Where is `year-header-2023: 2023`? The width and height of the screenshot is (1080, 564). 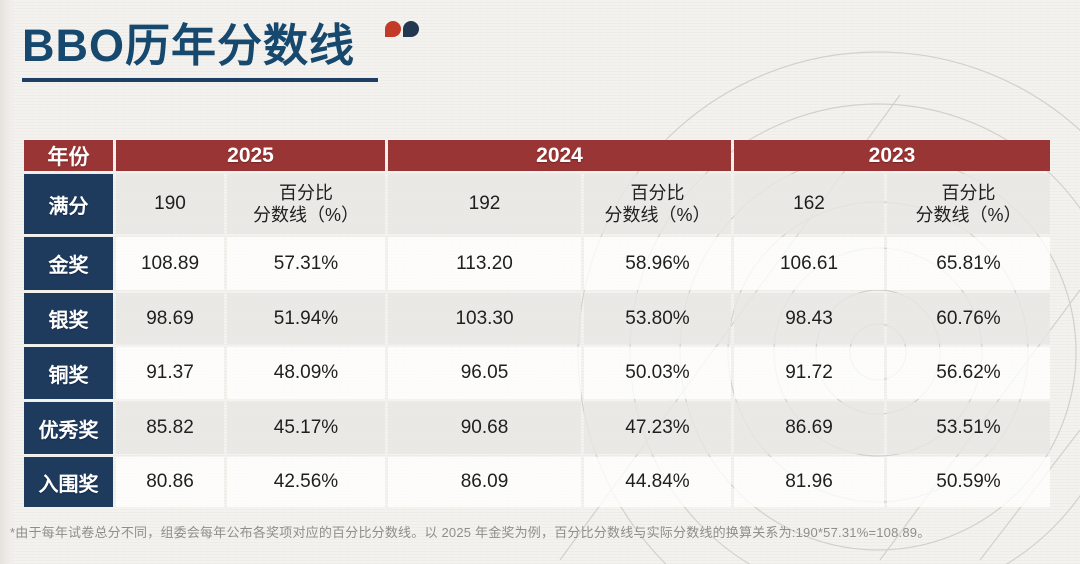 year-header-2023: 2023 is located at coordinates (892, 155).